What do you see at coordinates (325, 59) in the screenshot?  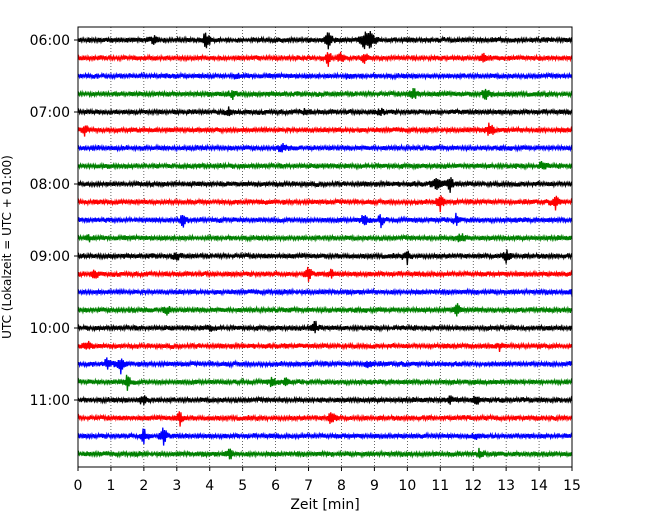 I see `trace-06:15` at bounding box center [325, 59].